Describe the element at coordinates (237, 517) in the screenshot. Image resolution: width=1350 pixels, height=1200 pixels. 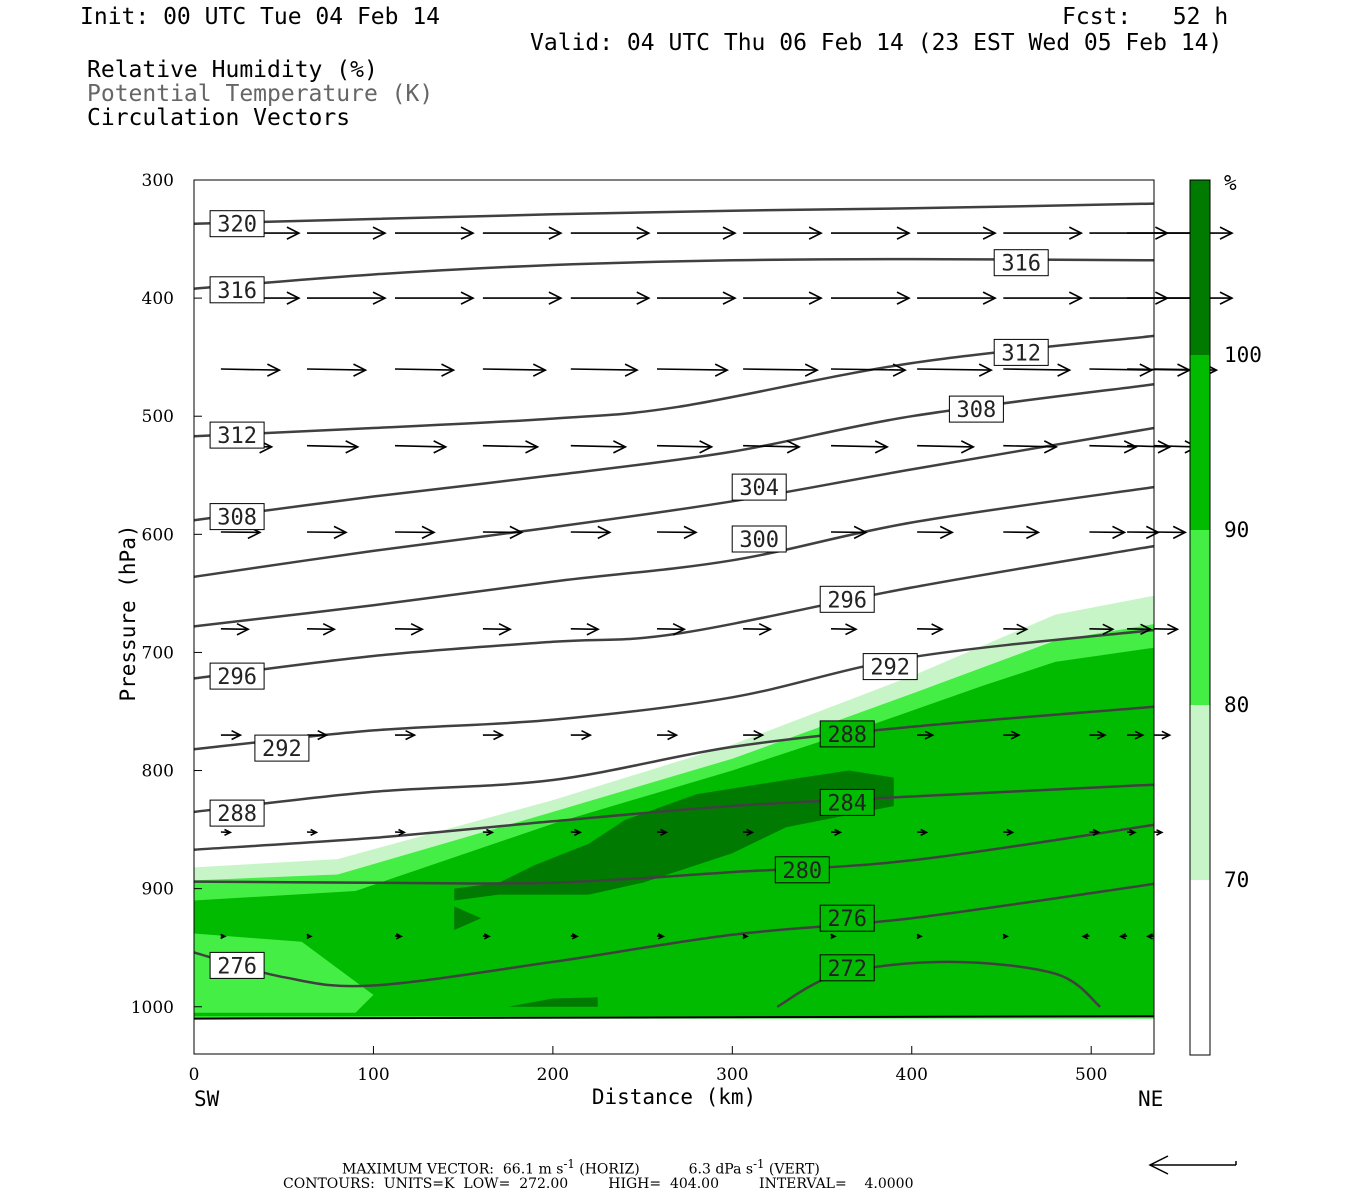
I see `contour-label: 308` at that location.